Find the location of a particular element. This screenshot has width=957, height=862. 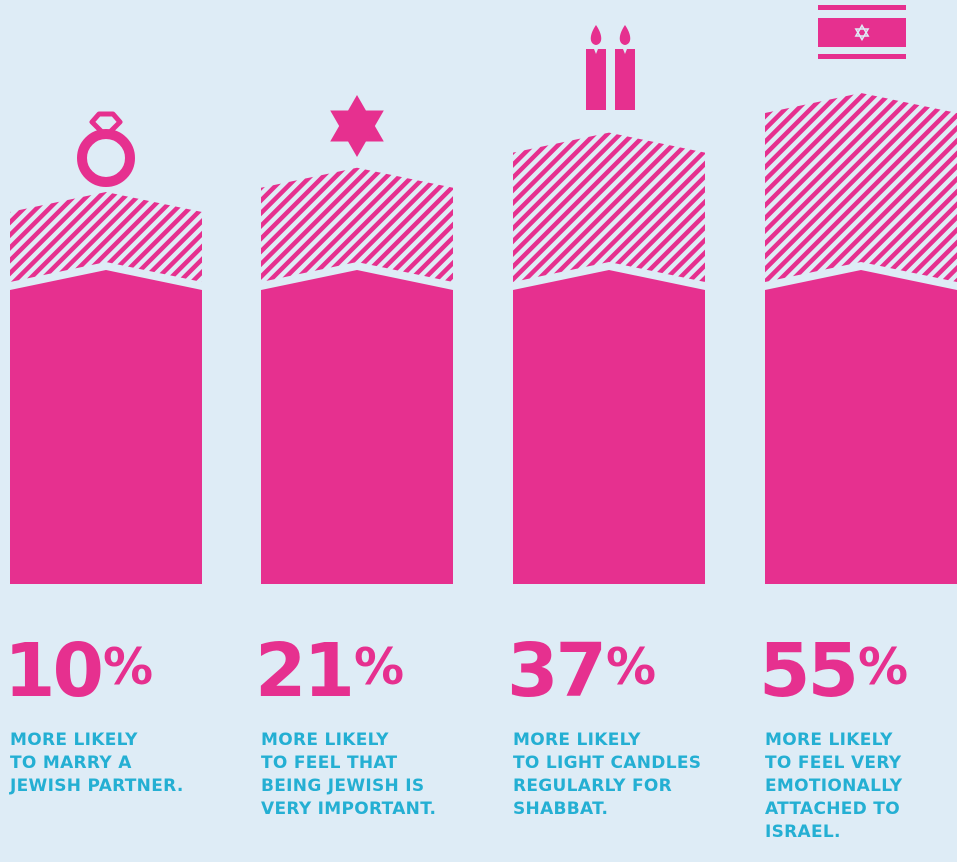

value-label-3: 37% is located at coordinates (581, 671).